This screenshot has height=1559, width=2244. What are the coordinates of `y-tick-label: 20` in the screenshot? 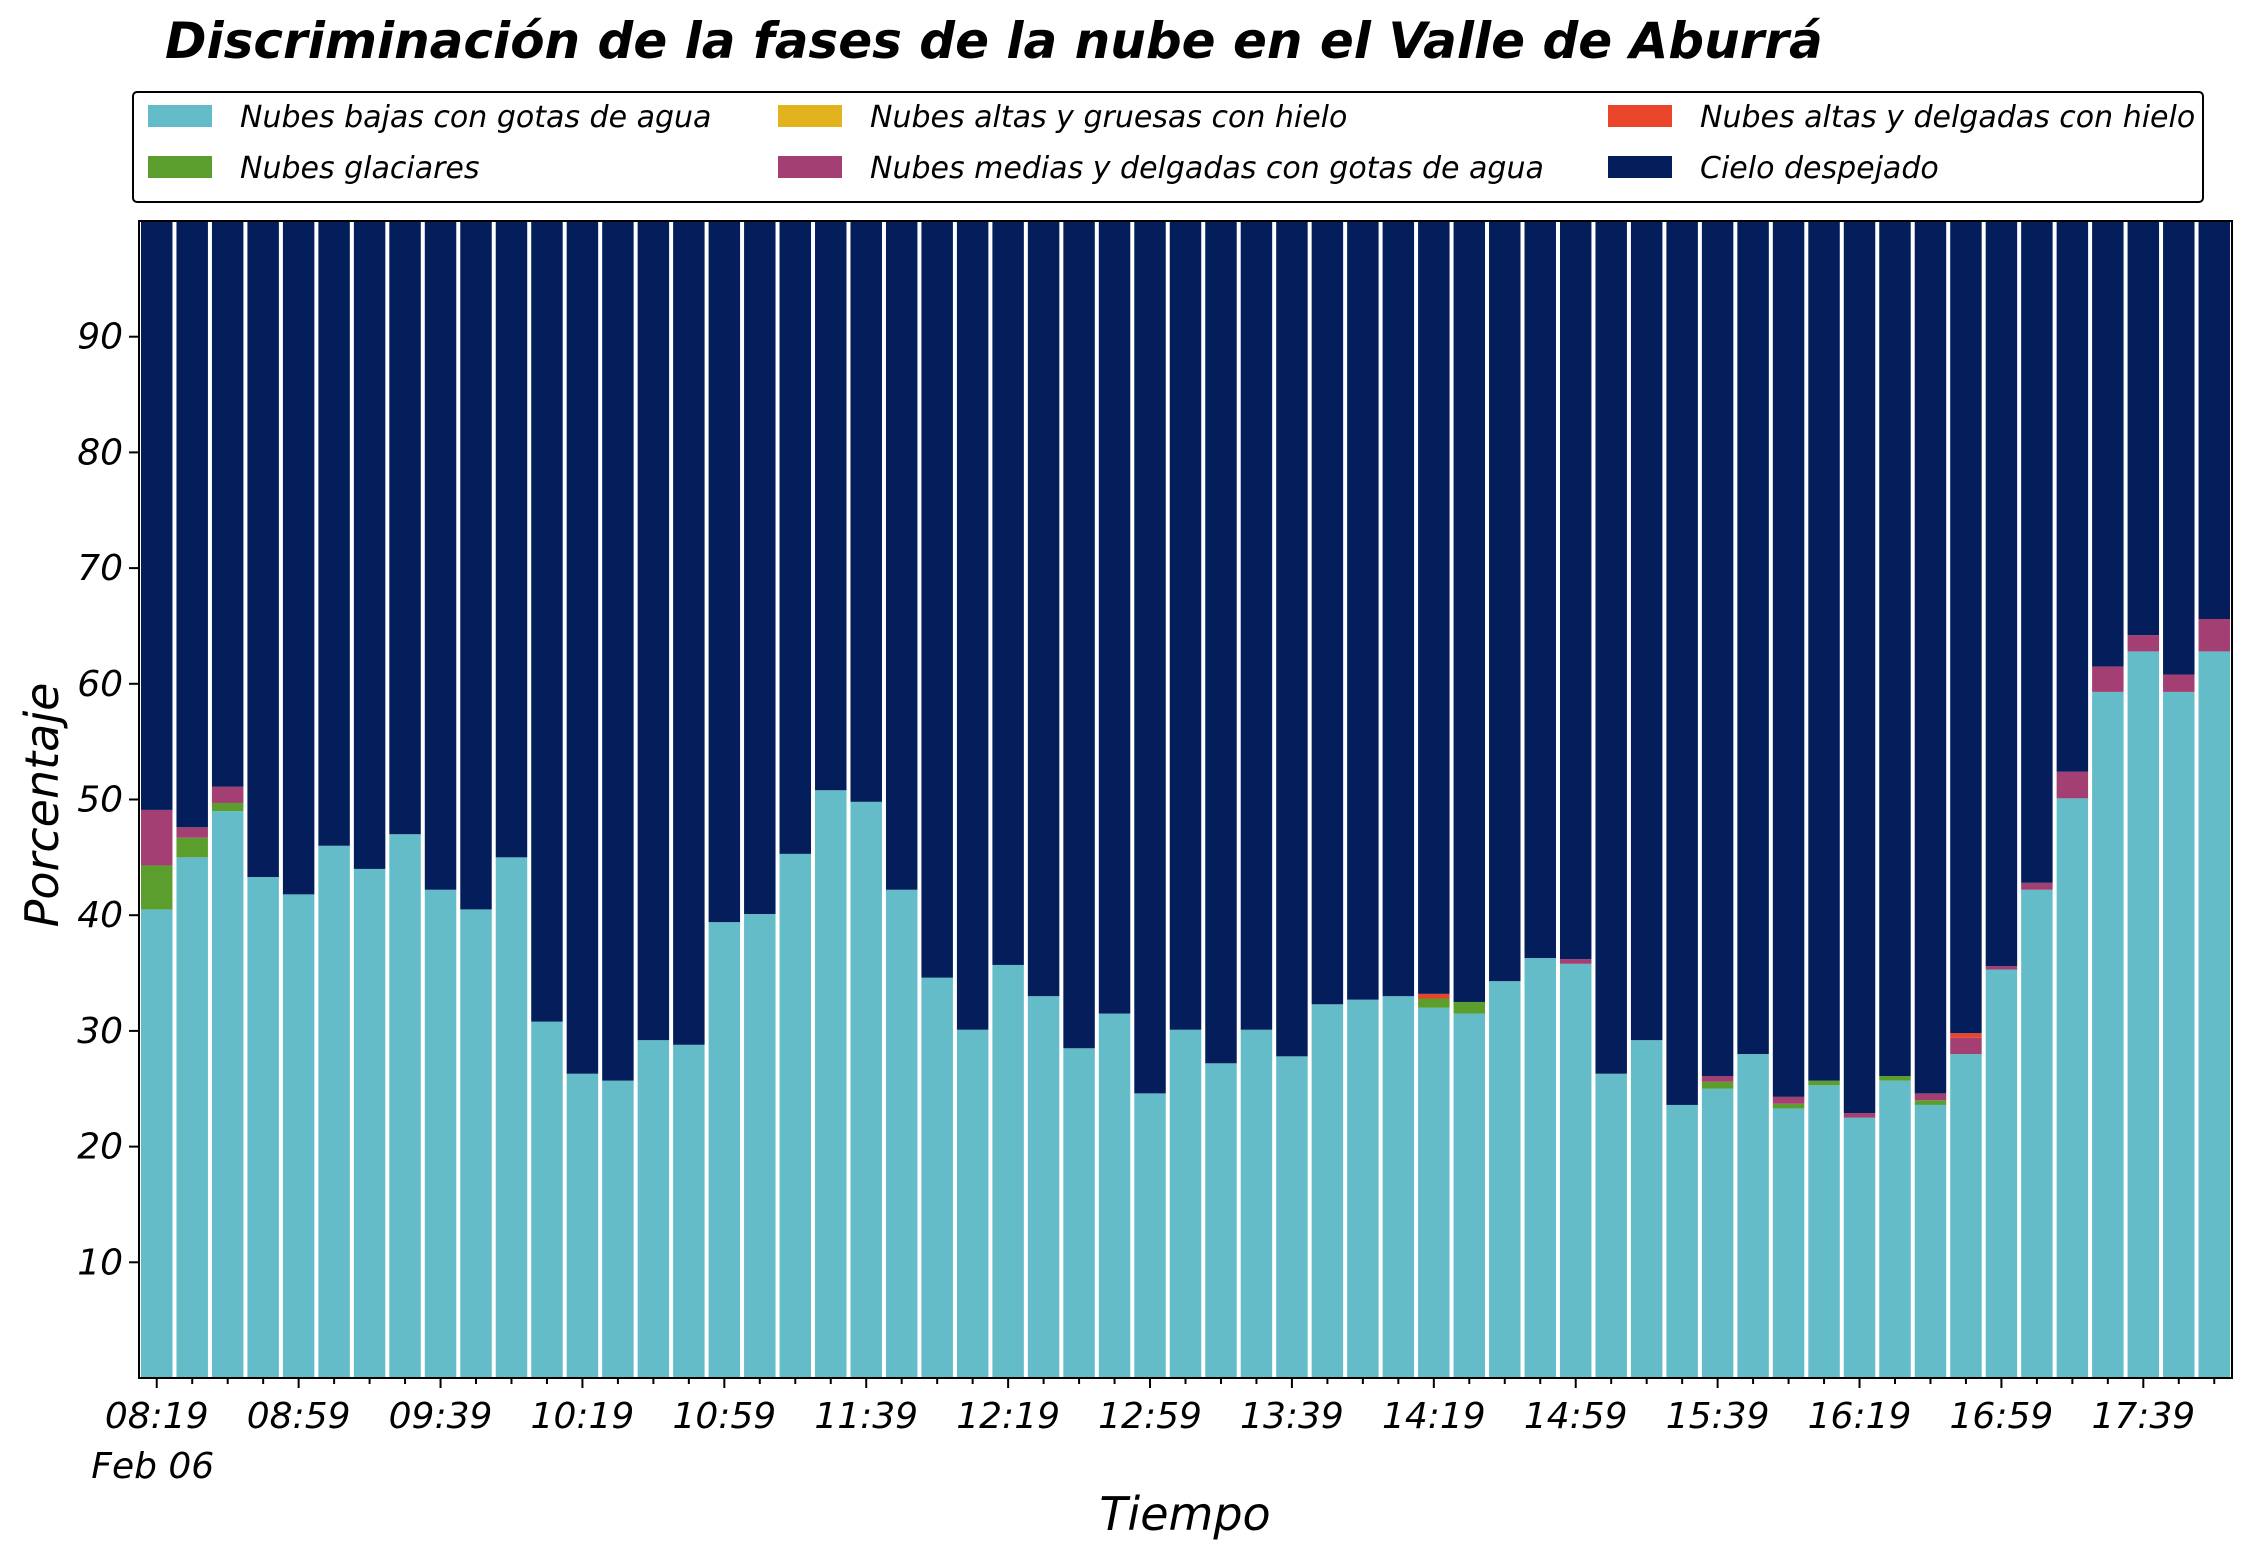 It's located at (100, 1147).